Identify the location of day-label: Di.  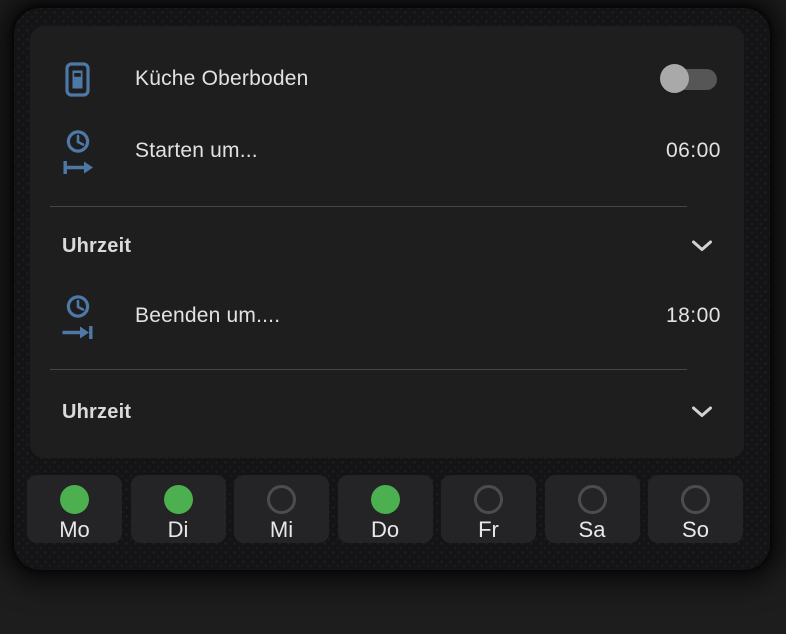
(178, 529).